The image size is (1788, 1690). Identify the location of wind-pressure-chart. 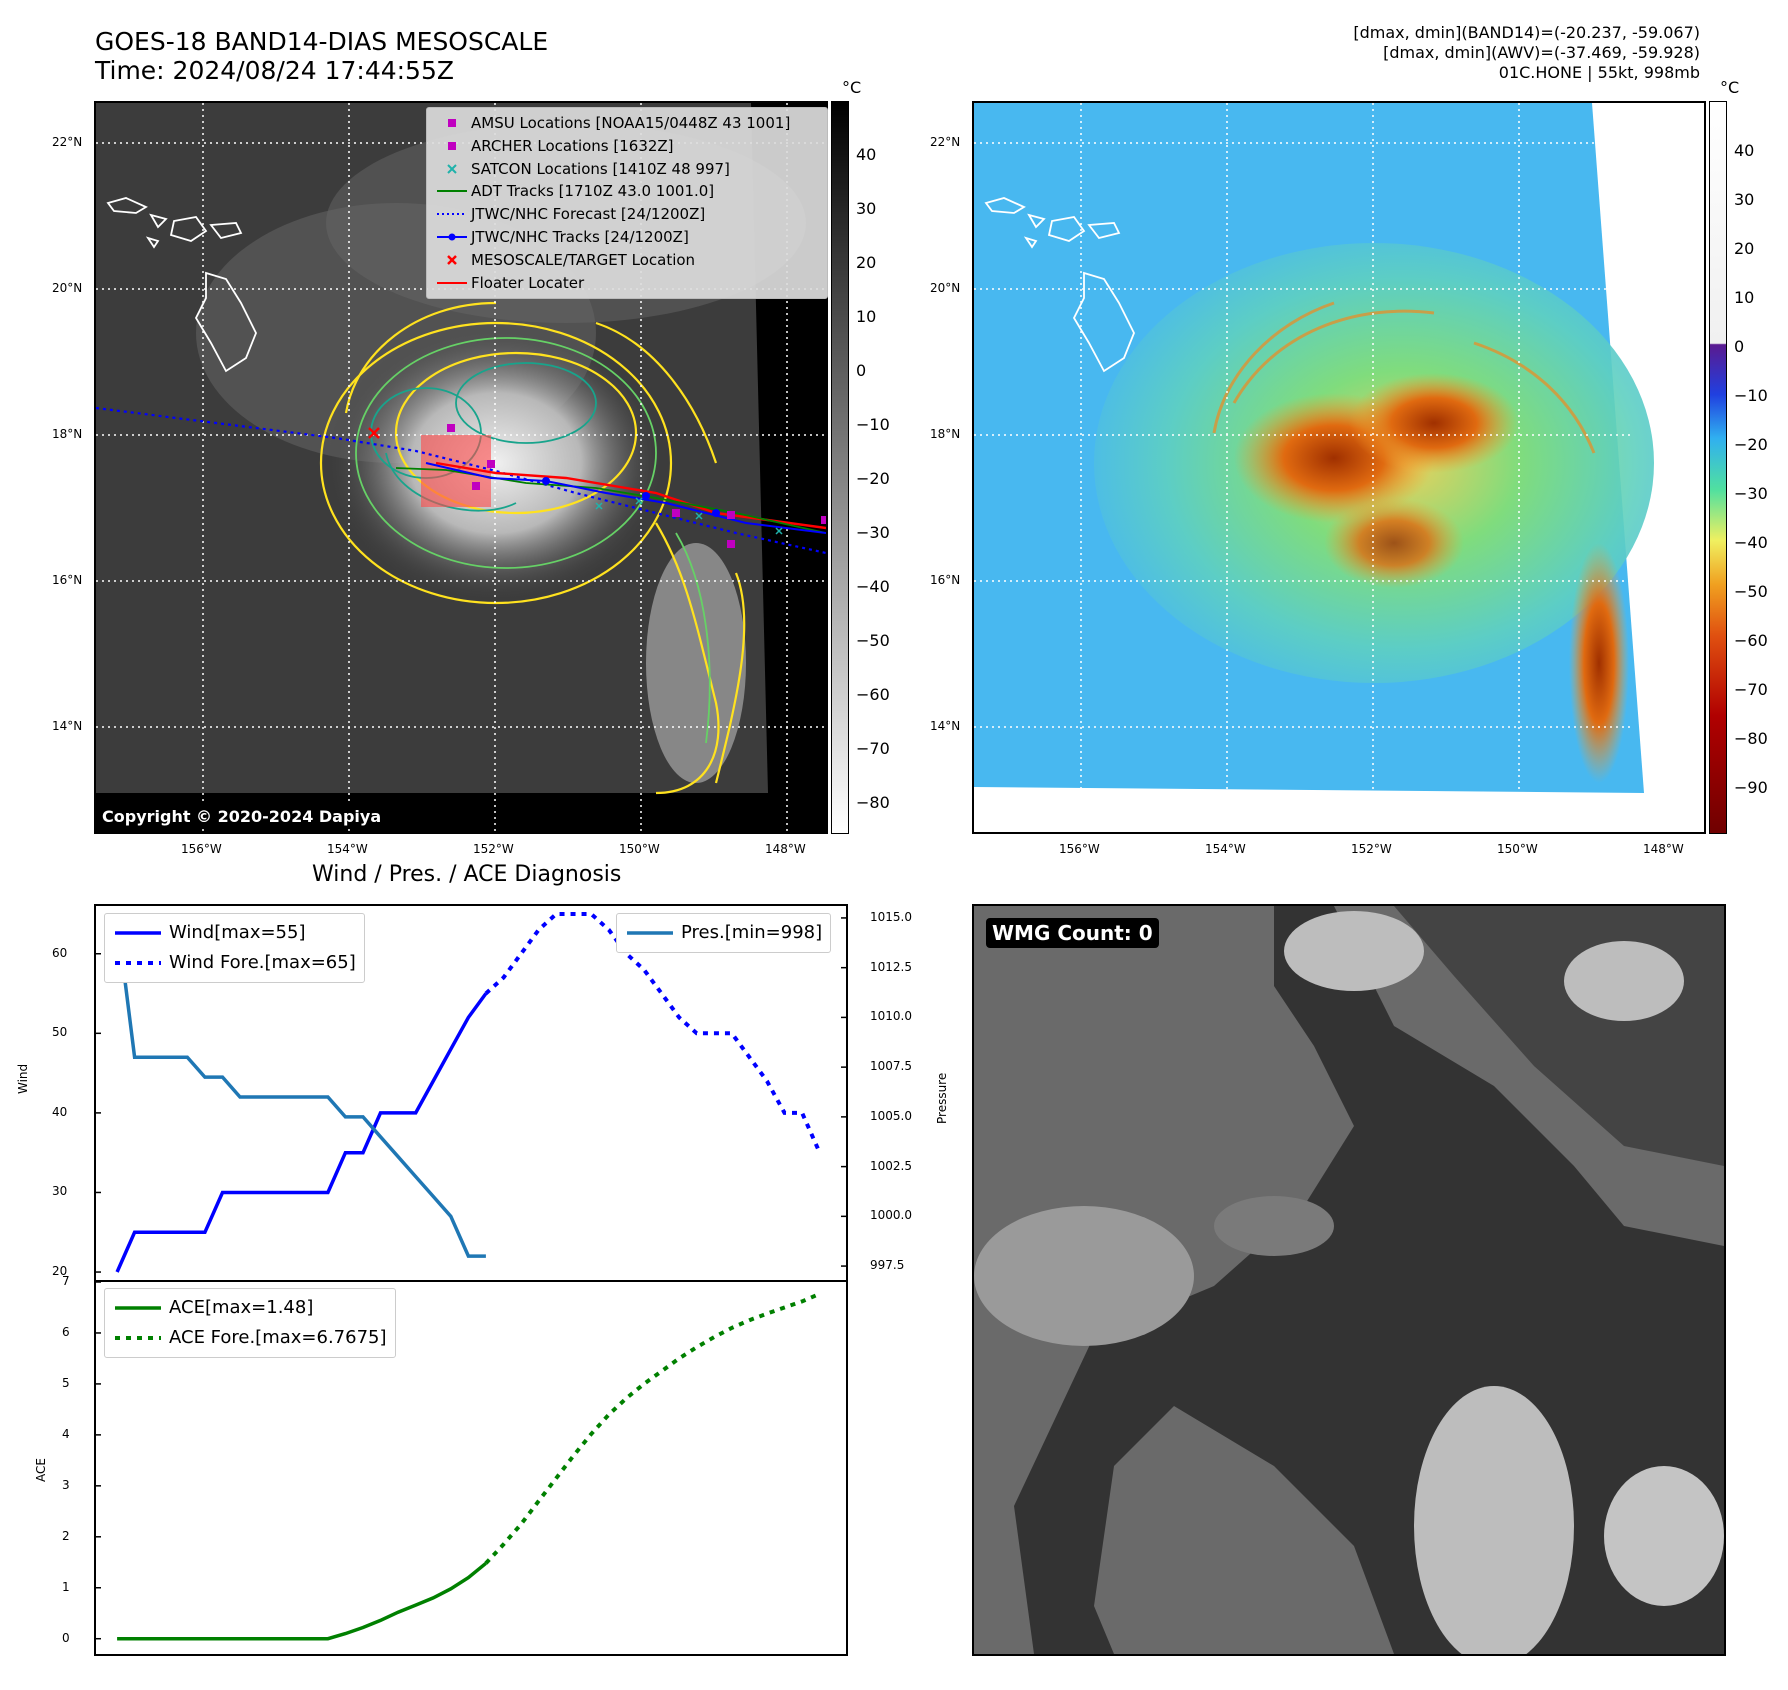
(471, 1092).